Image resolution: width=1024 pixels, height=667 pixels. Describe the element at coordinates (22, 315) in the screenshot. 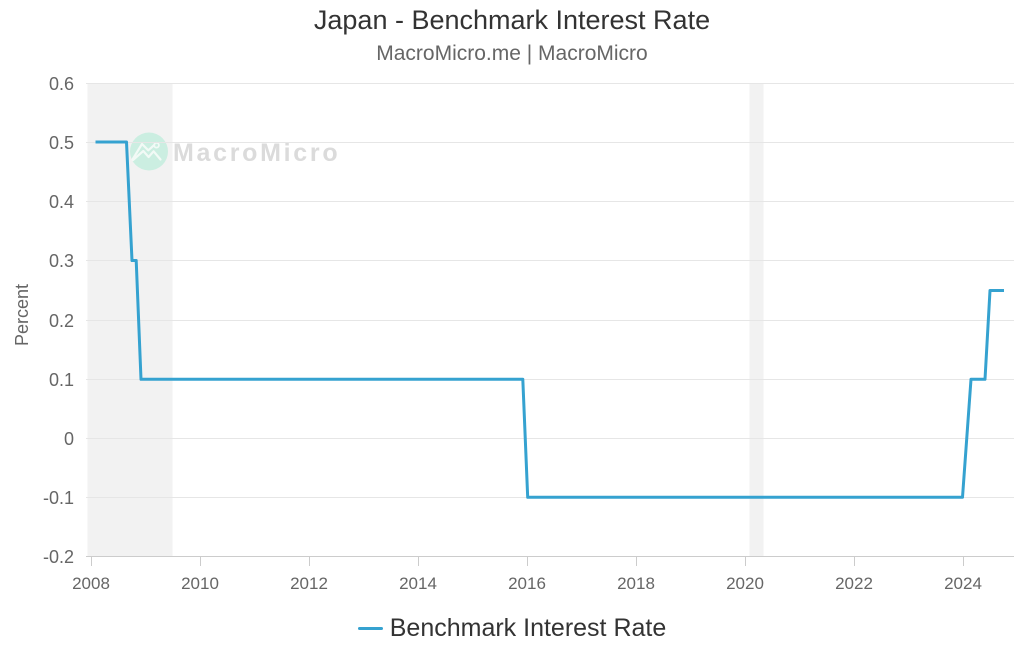

I see `svg-text: Percent` at that location.